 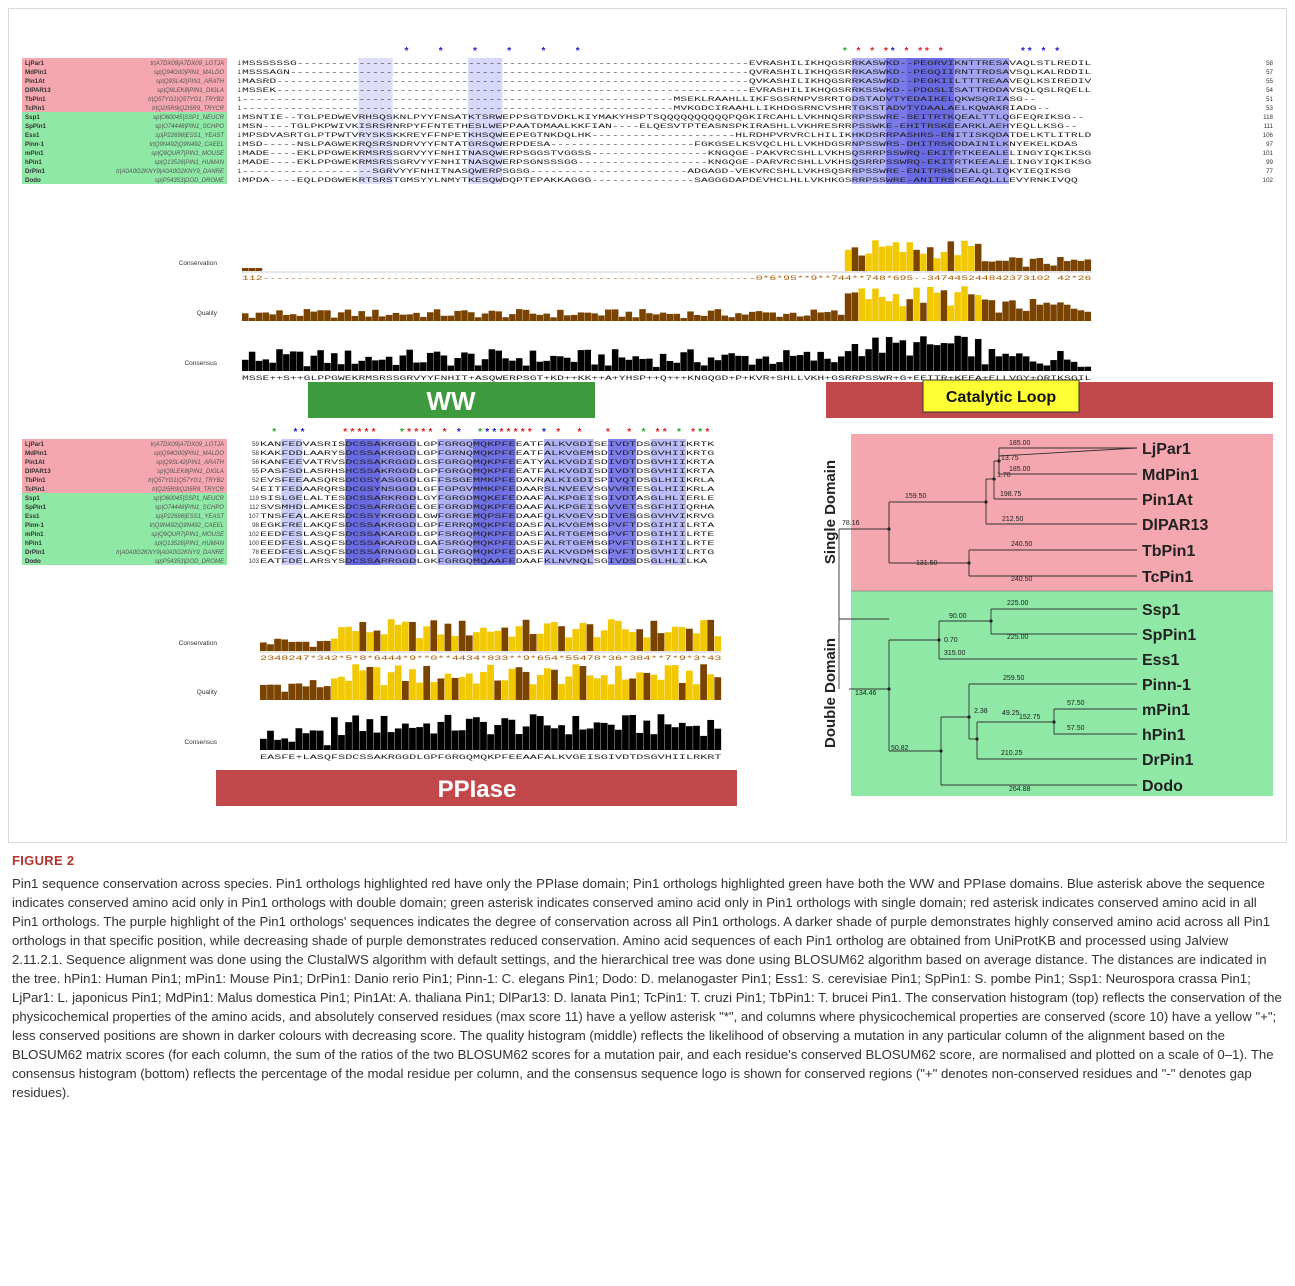 What do you see at coordinates (1168, 760) in the screenshot?
I see `tree-leaf-label: DrPin1` at bounding box center [1168, 760].